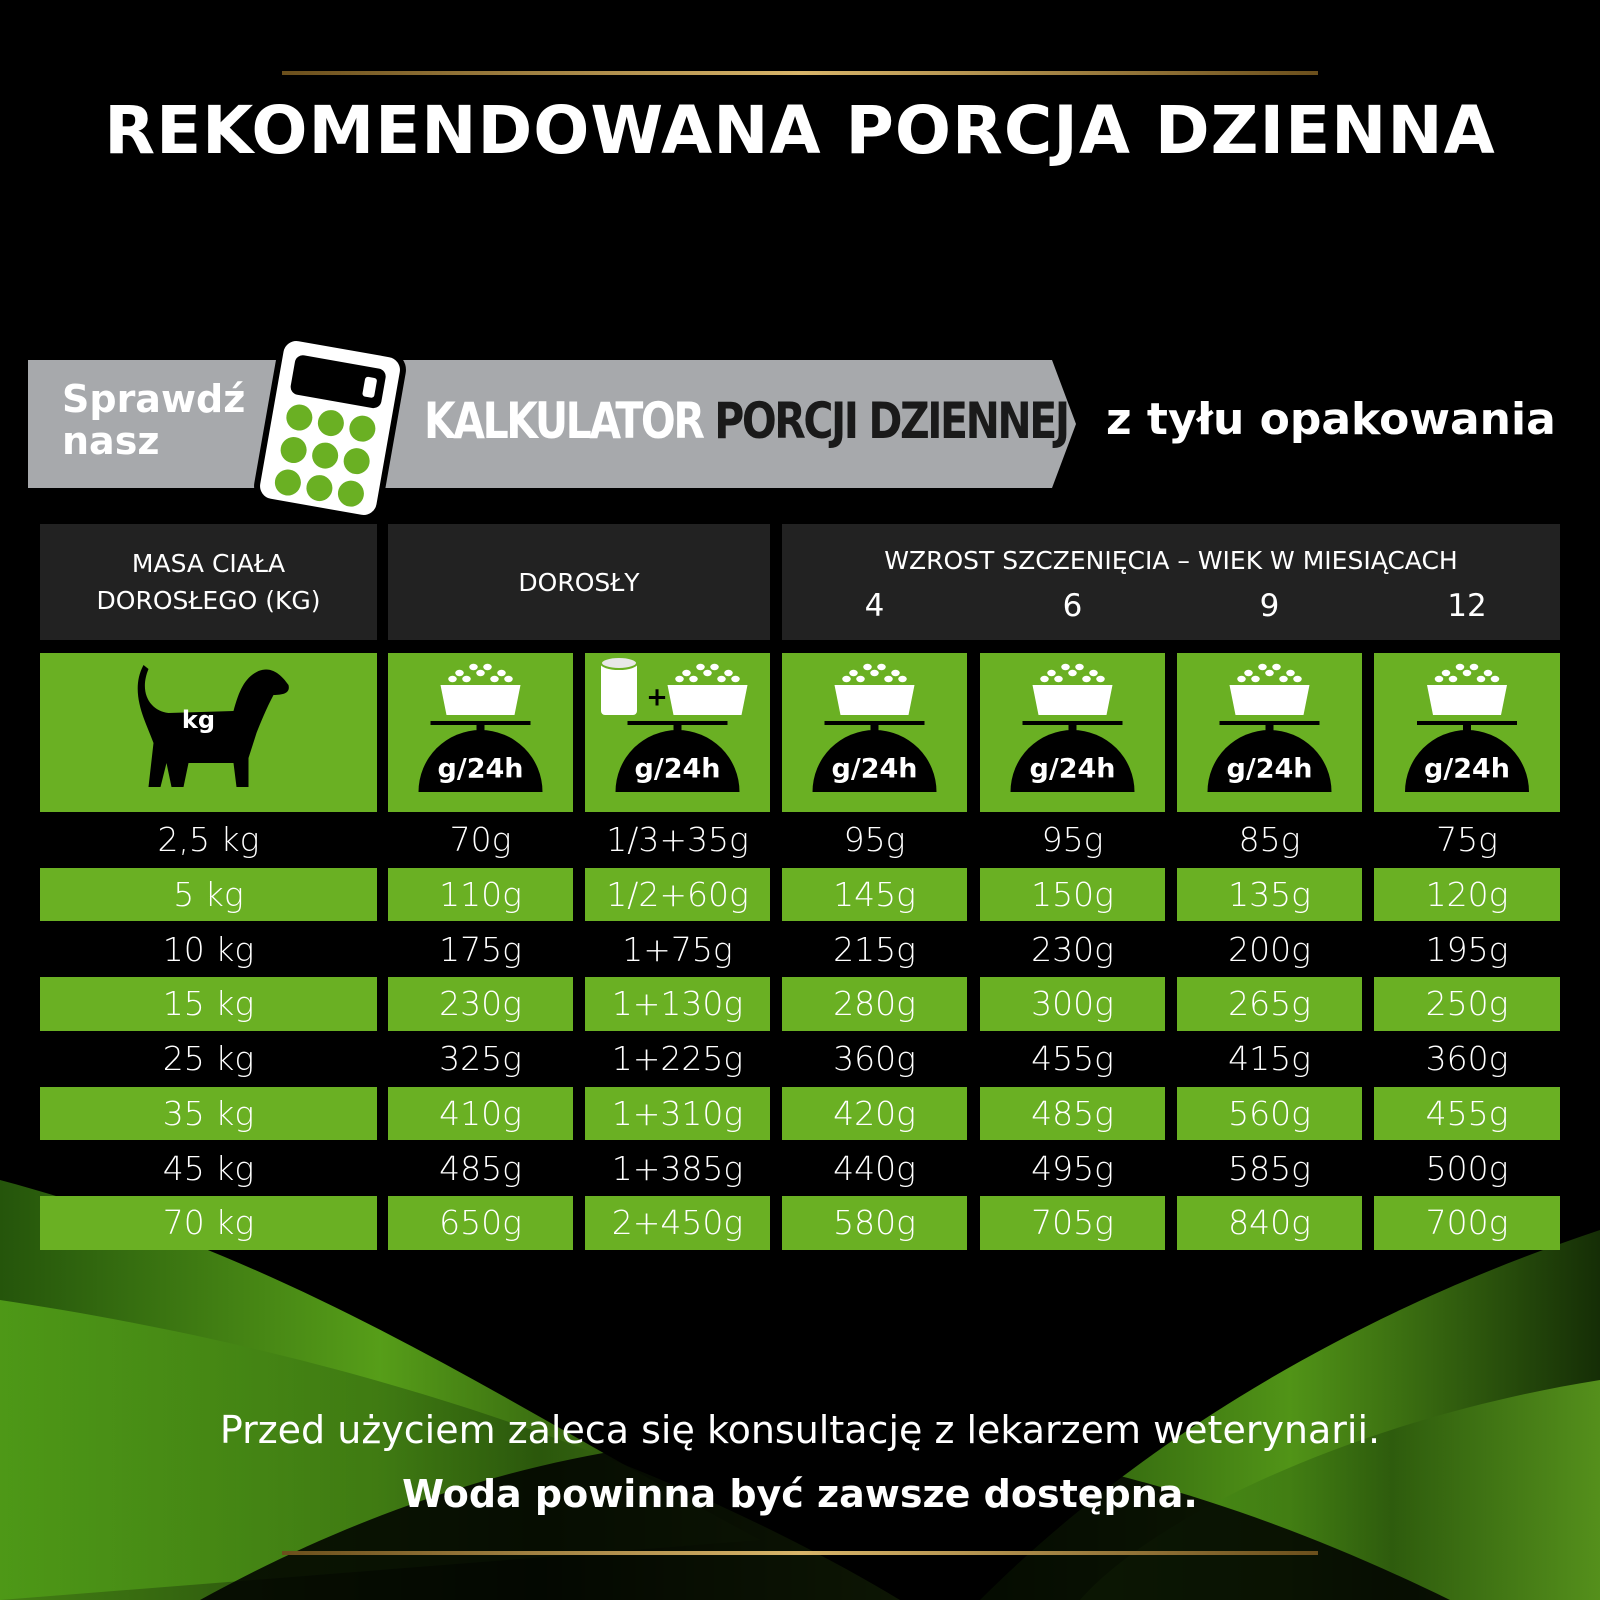  What do you see at coordinates (1072, 606) in the screenshot?
I see `age-label: 6` at bounding box center [1072, 606].